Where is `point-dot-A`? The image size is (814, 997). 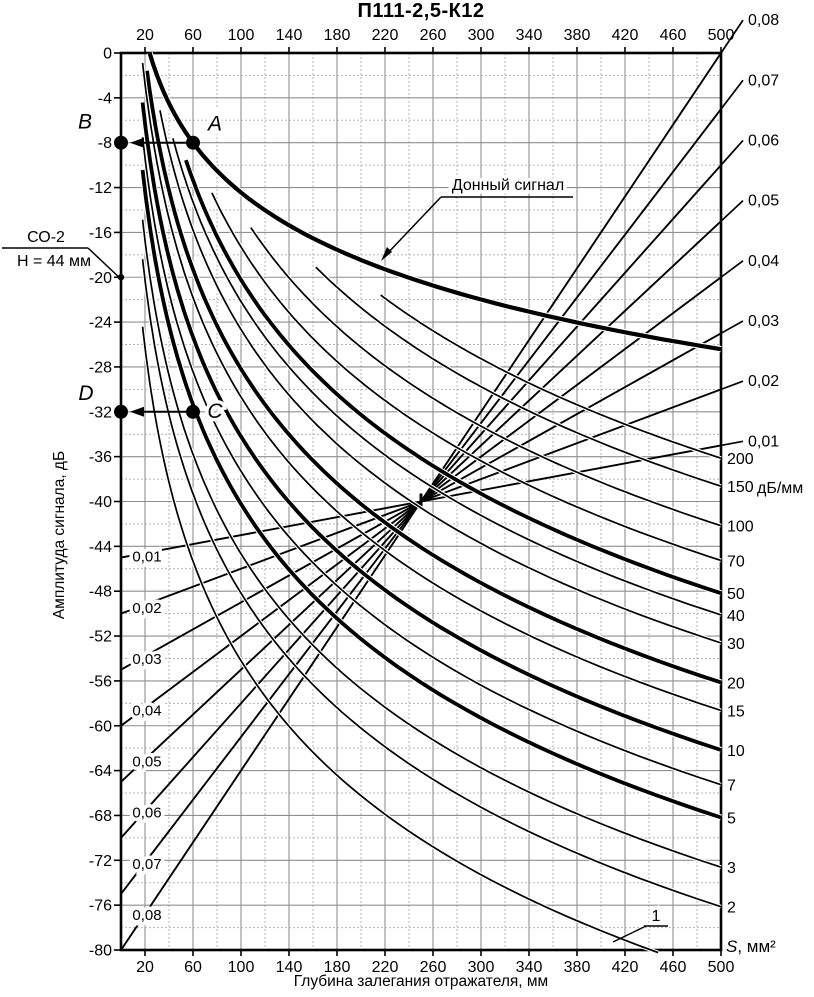 point-dot-A is located at coordinates (193, 142).